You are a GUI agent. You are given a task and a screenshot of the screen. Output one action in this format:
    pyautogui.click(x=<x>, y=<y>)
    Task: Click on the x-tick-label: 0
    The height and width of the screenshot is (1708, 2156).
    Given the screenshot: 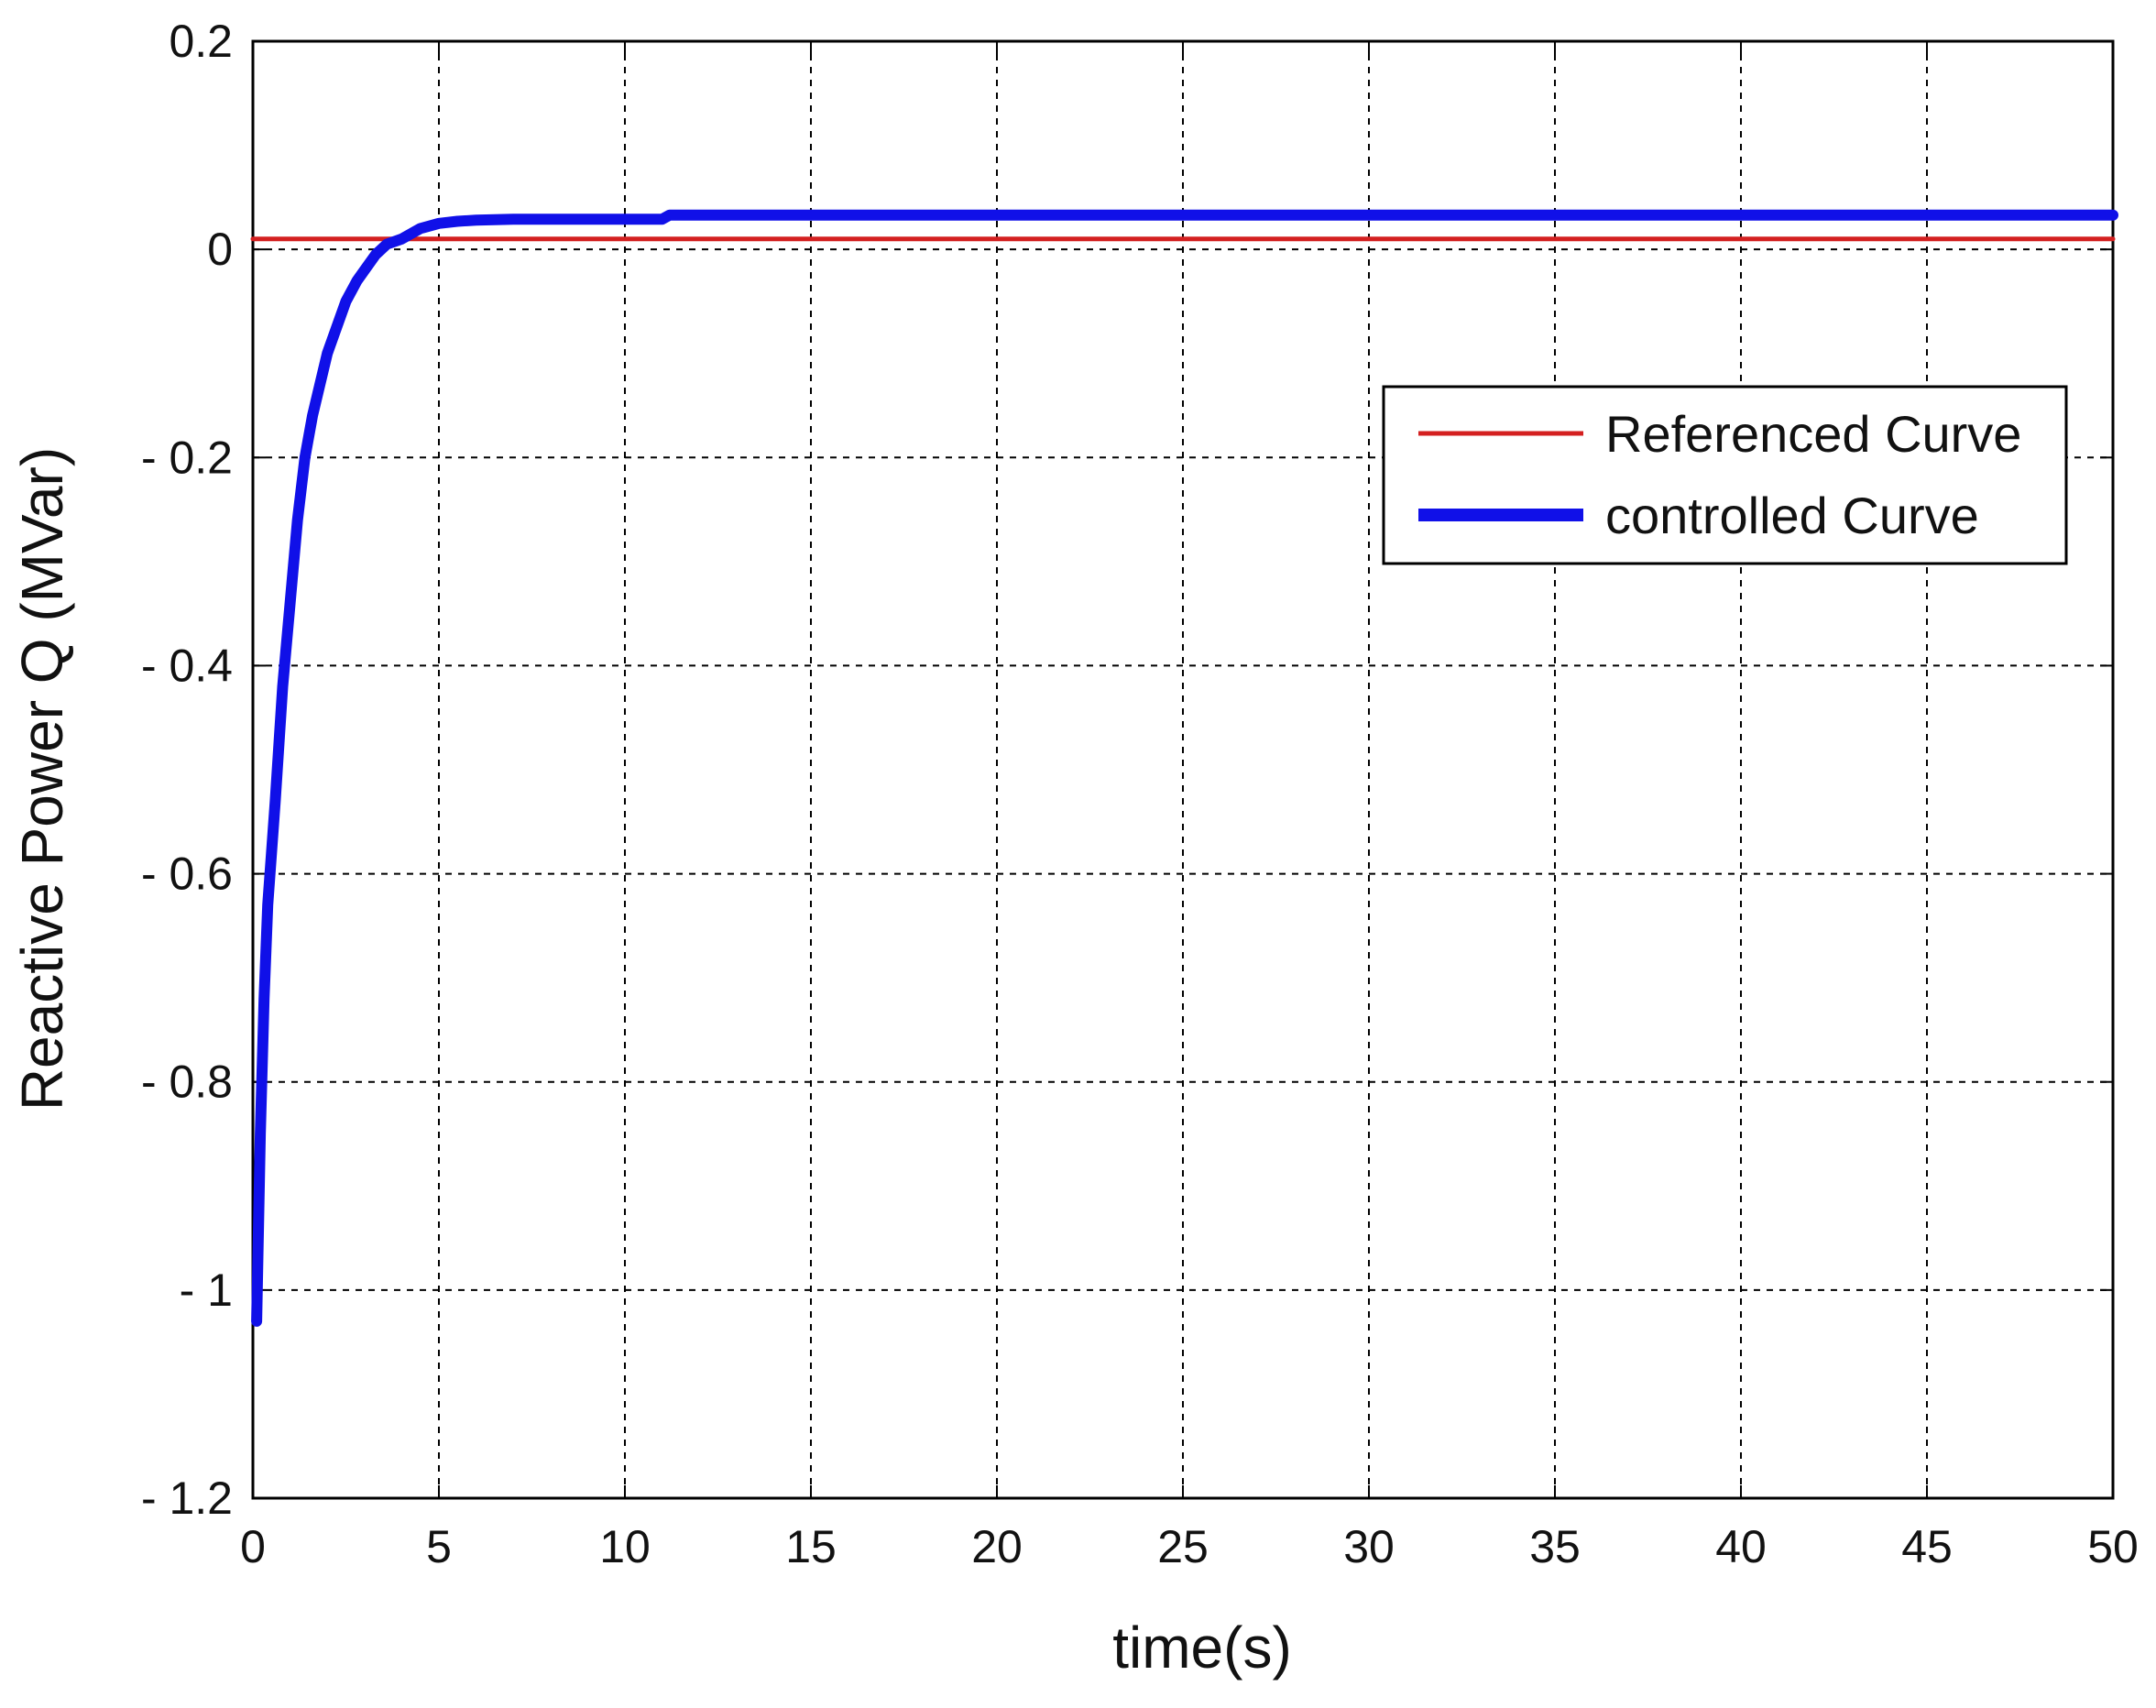 What is the action you would take?
    pyautogui.click(x=253, y=1546)
    